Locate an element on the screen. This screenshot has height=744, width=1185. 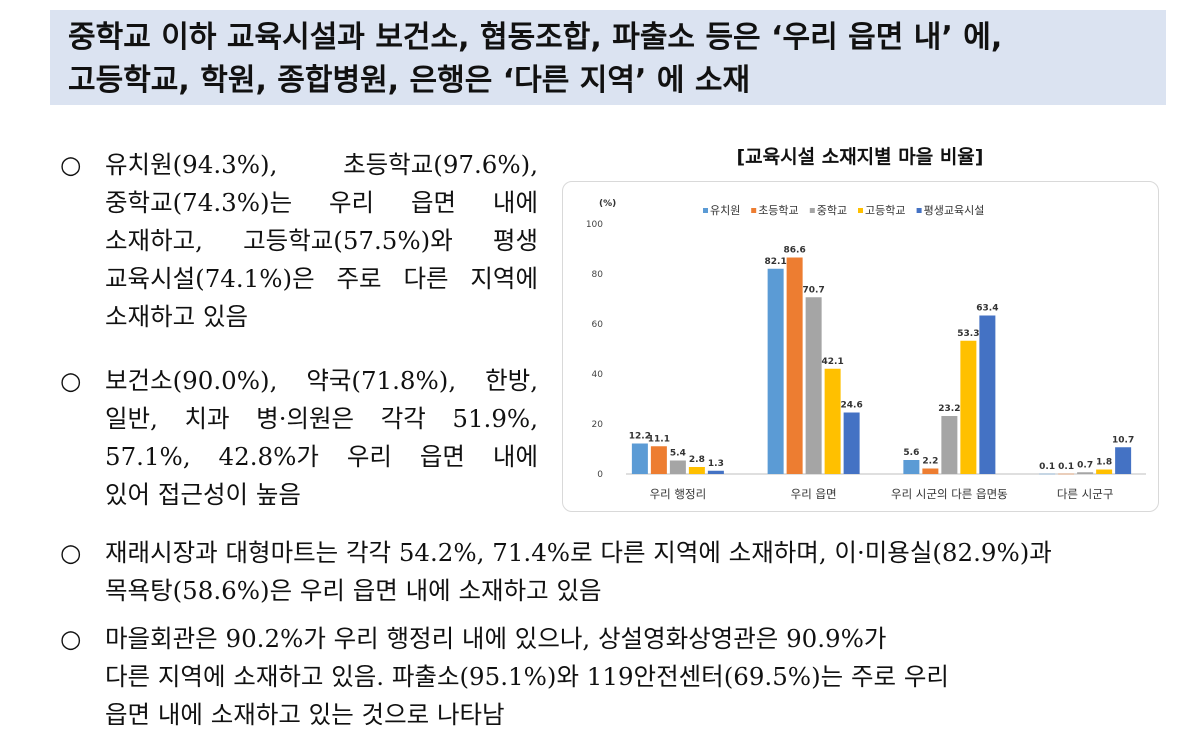
y-tick-label: 20 is located at coordinates (598, 425).